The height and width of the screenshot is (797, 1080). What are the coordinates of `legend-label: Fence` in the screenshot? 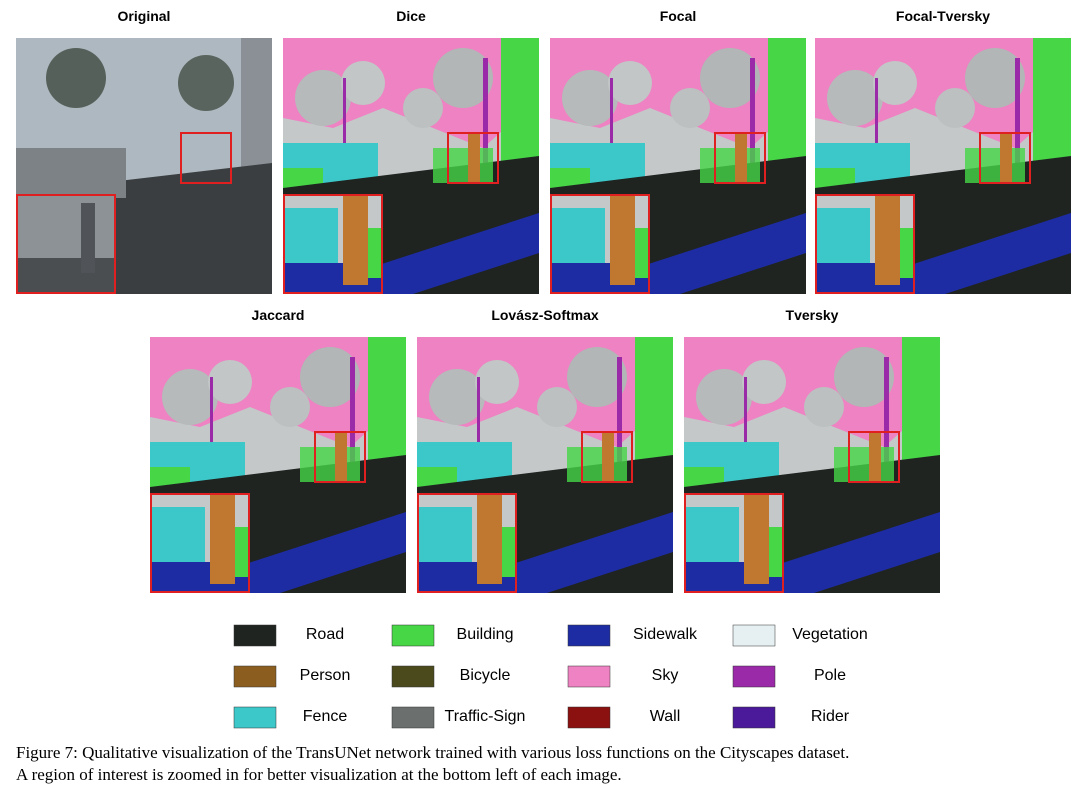 It's located at (325, 716).